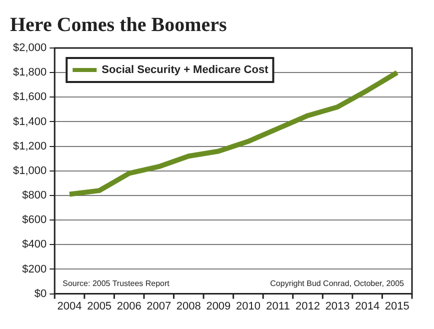 The image size is (434, 329). Describe the element at coordinates (40, 294) in the screenshot. I see `y-tick-label: $0` at that location.